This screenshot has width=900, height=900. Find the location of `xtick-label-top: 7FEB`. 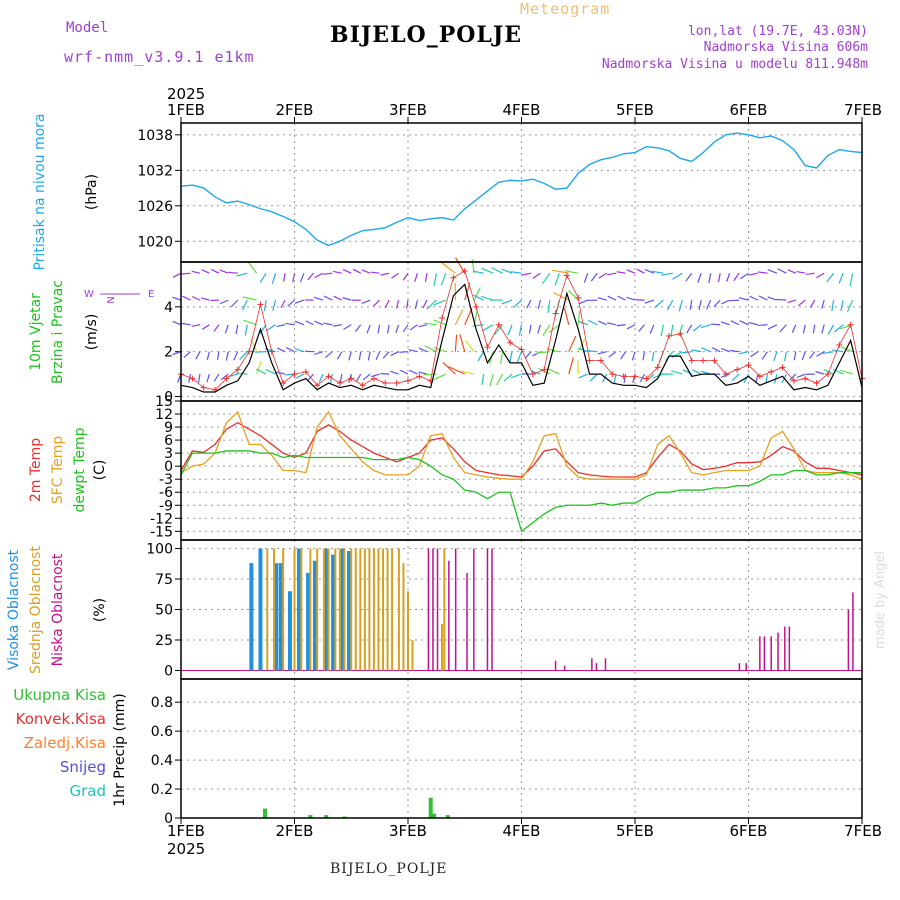

xtick-label-top: 7FEB is located at coordinates (863, 110).